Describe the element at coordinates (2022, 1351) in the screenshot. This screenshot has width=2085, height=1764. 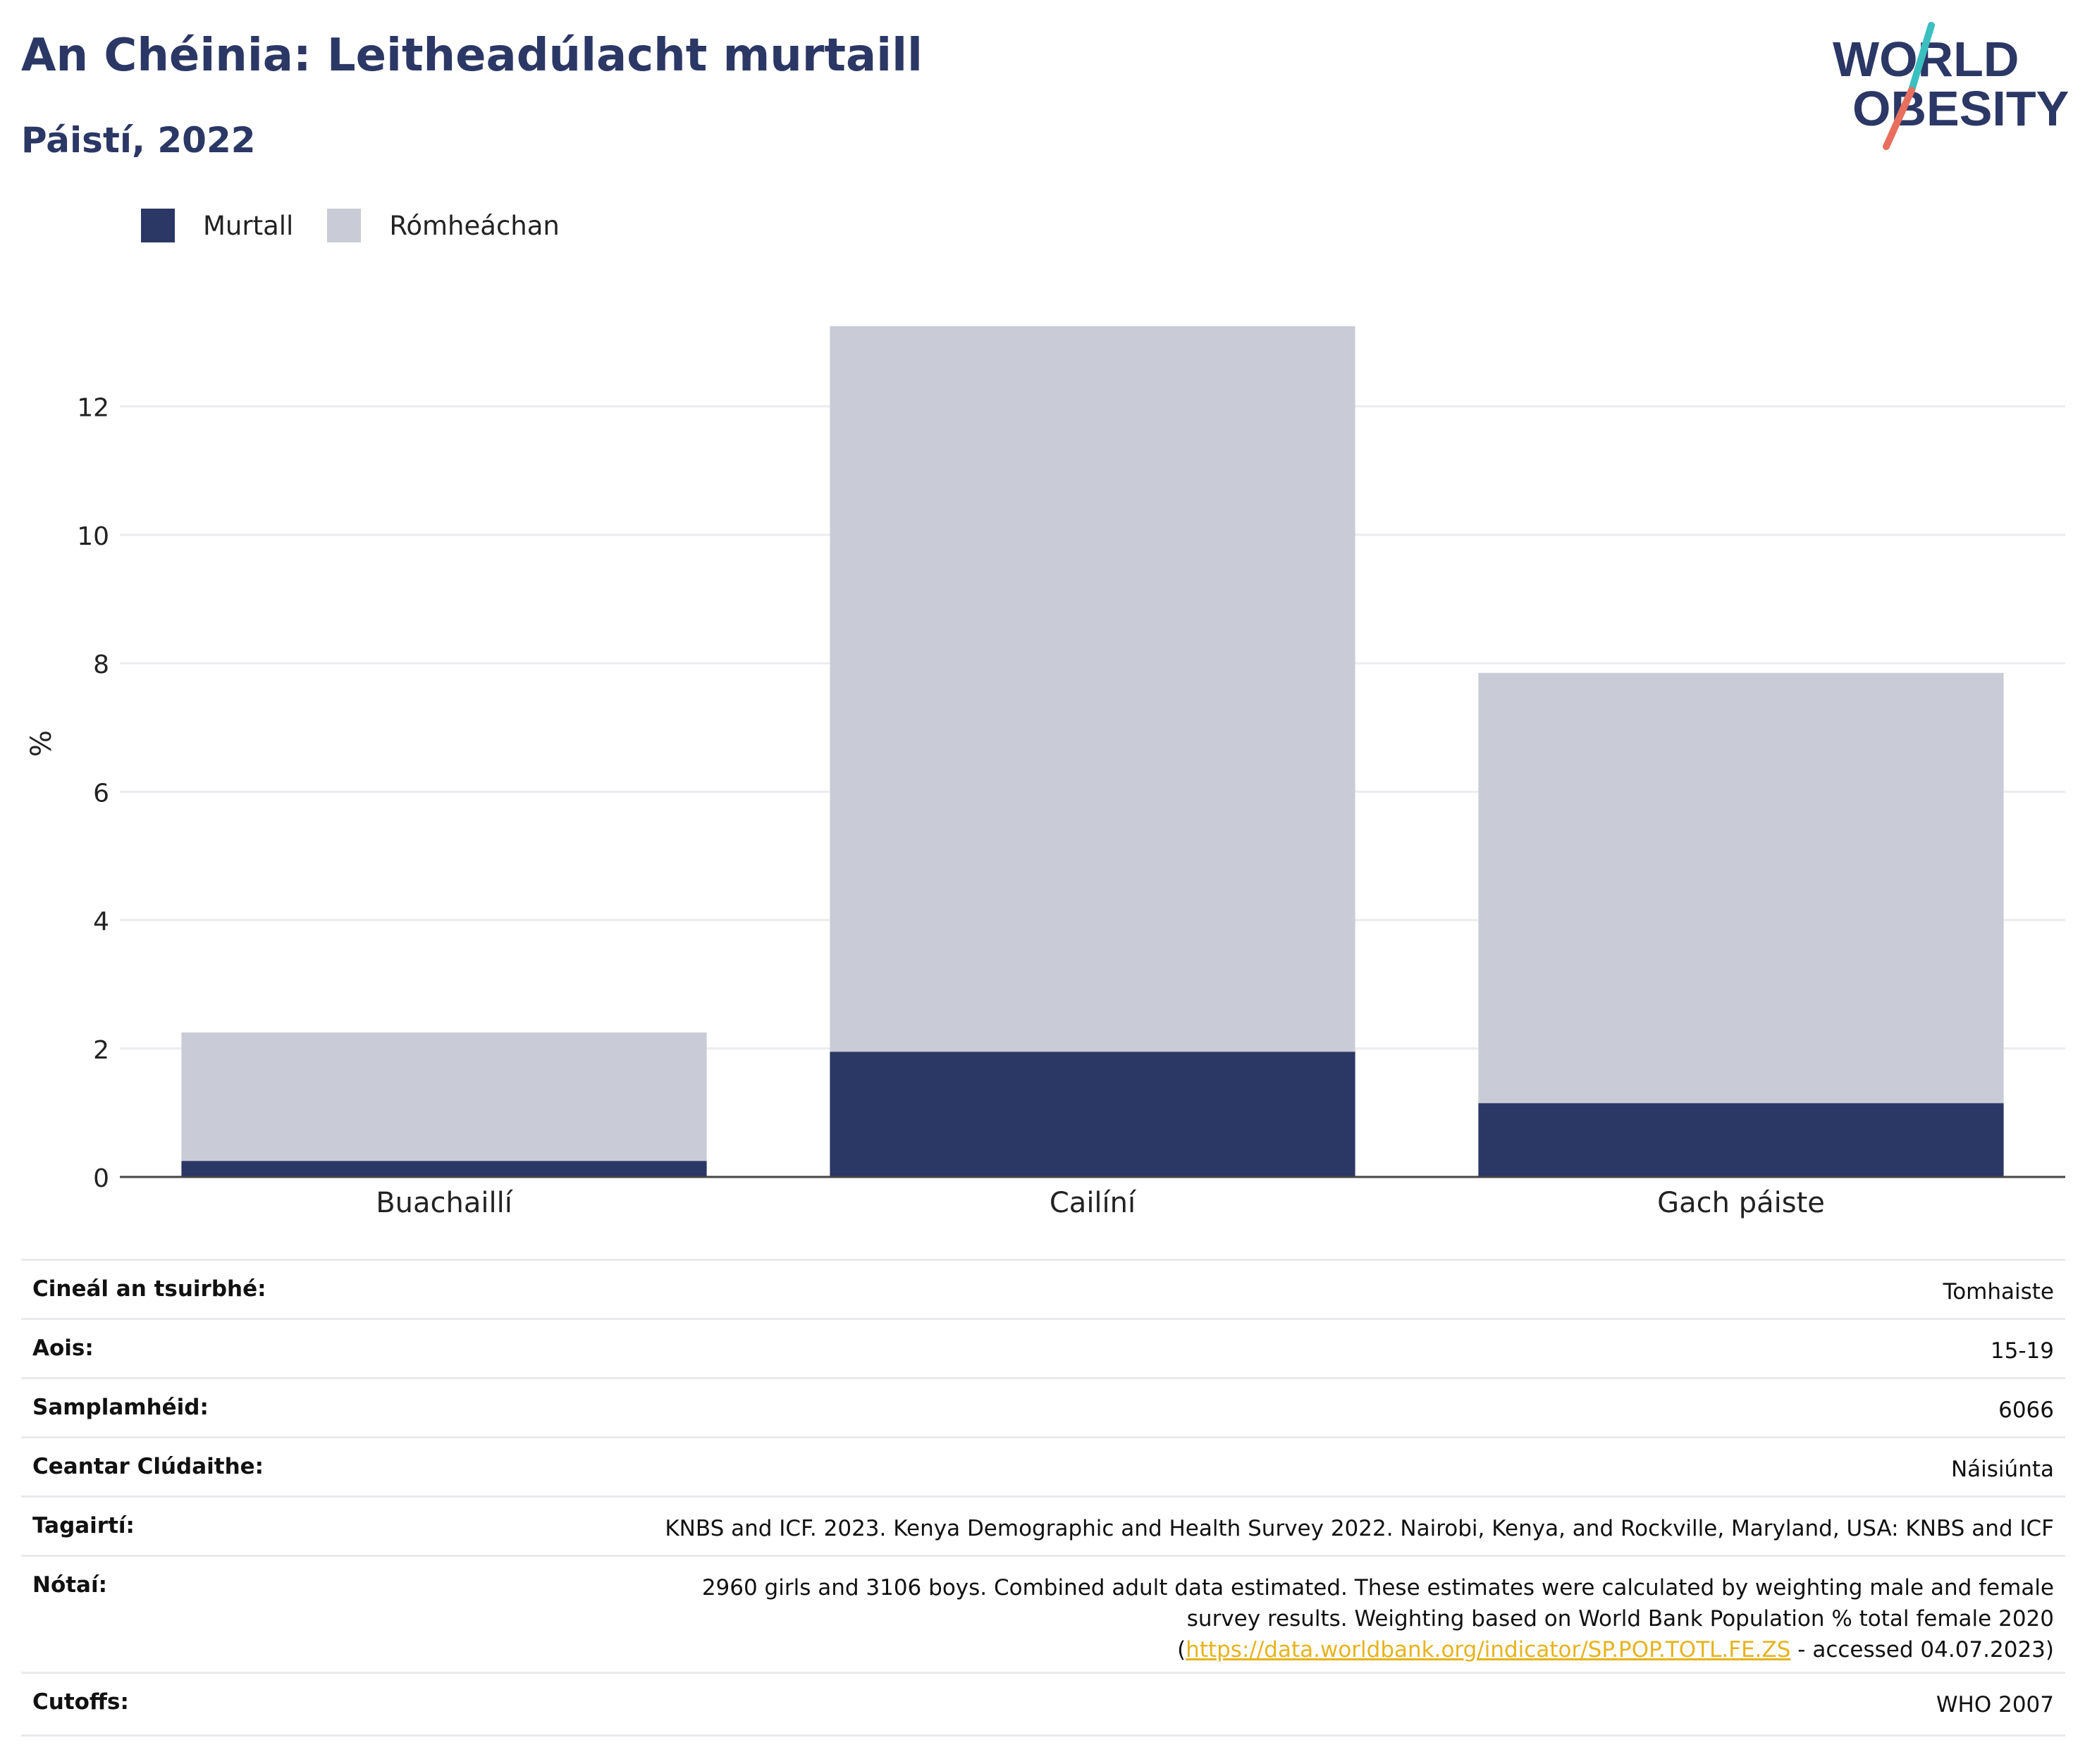
I see `meta-value: 15-19` at that location.